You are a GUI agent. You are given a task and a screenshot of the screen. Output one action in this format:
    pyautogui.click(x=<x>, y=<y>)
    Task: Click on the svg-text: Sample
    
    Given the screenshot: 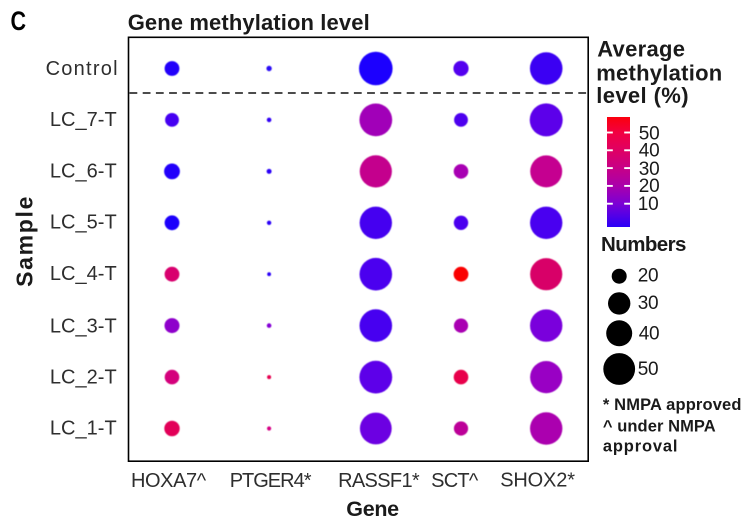 What is the action you would take?
    pyautogui.click(x=25, y=241)
    